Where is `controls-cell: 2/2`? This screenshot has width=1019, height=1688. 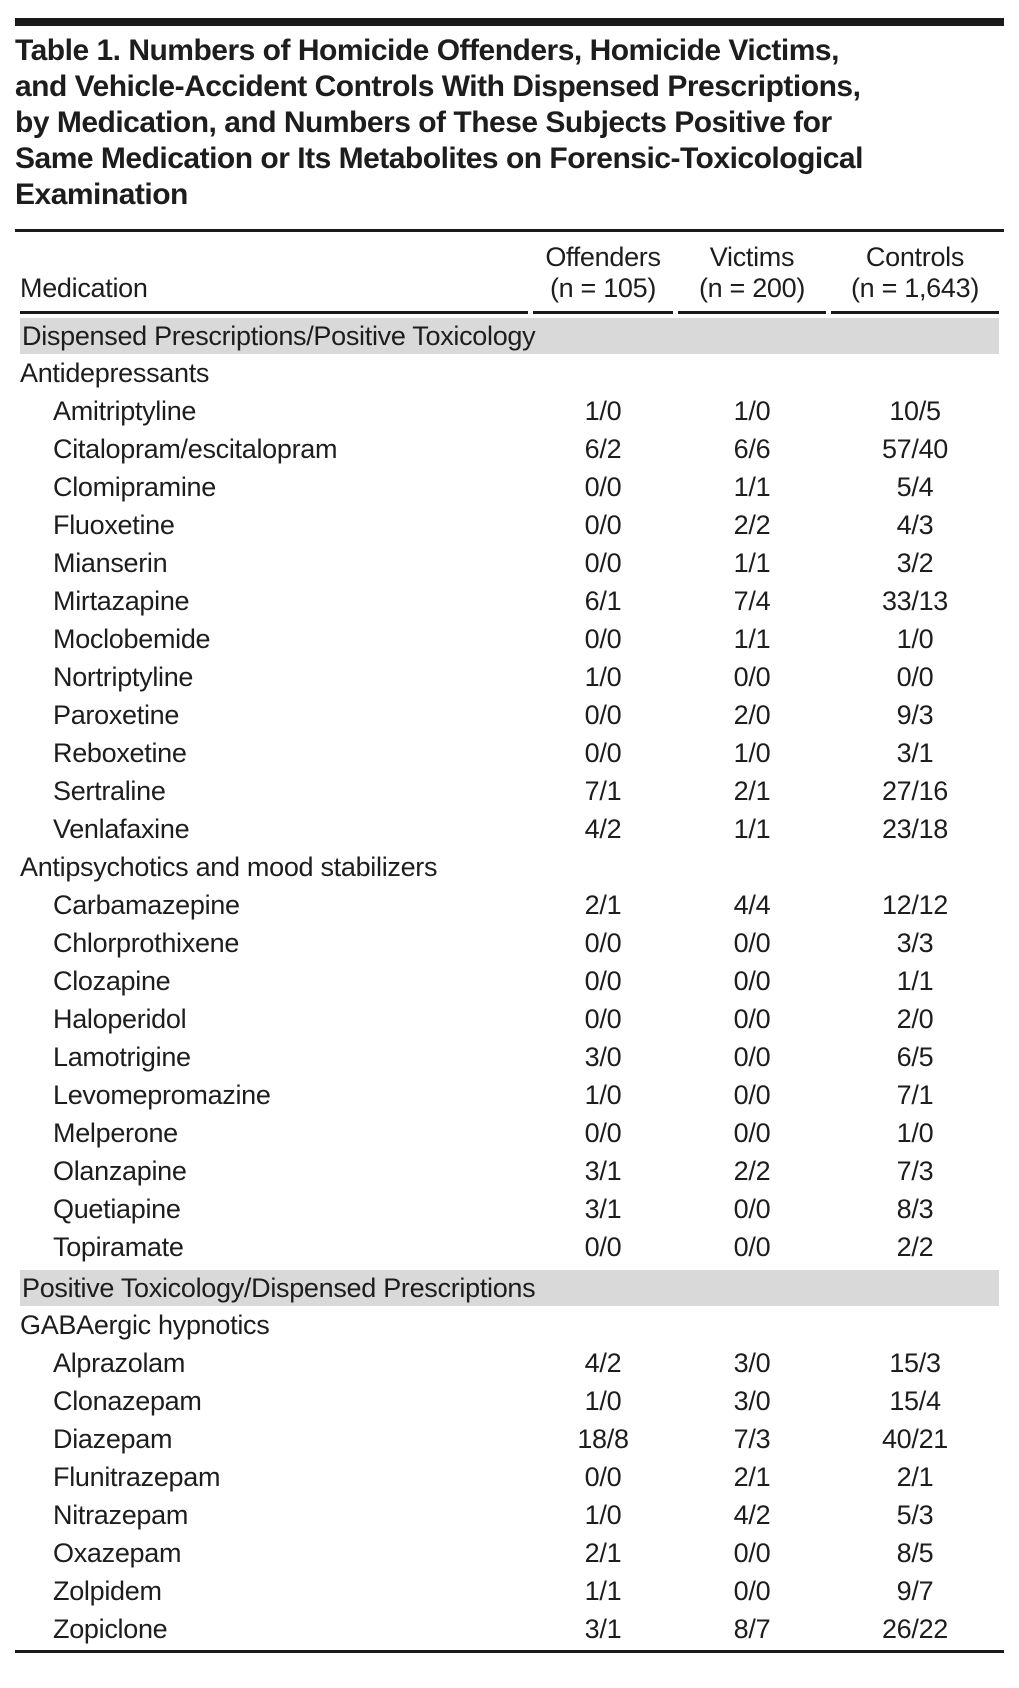 controls-cell: 2/2 is located at coordinates (915, 1246).